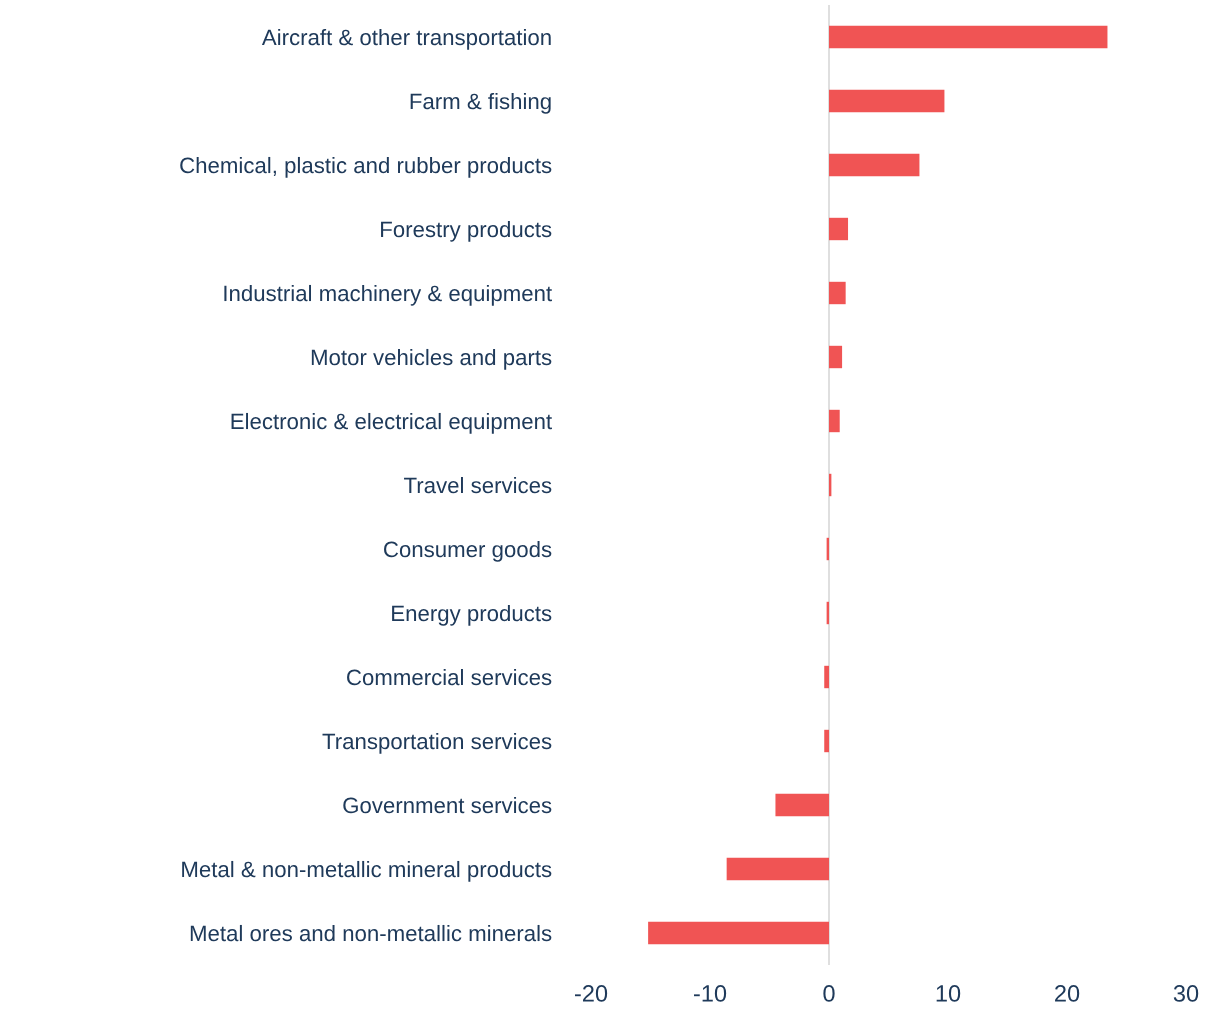  What do you see at coordinates (388, 295) in the screenshot?
I see `y-tick-label: Industrial machinery & equipment` at bounding box center [388, 295].